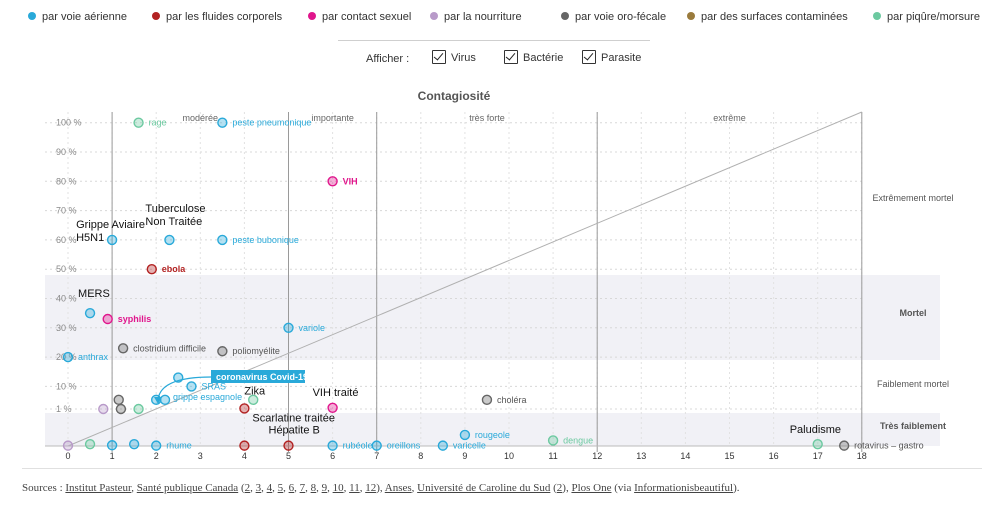 The image size is (991, 510). Describe the element at coordinates (889, 446) in the screenshot. I see `point-label: rotavirus – gastro` at that location.